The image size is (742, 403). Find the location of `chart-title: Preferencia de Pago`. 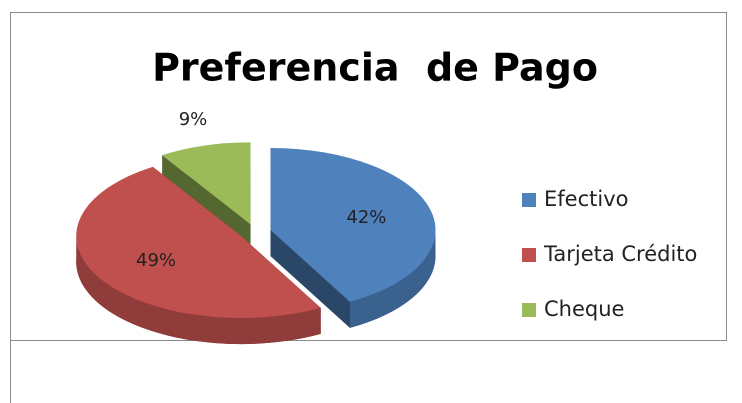

chart-title: Preferencia de Pago is located at coordinates (375, 68).